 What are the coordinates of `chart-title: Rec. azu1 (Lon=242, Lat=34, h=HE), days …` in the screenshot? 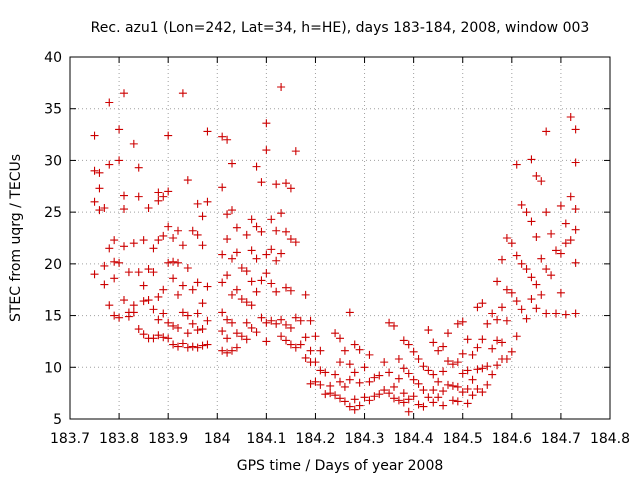 It's located at (340, 28).